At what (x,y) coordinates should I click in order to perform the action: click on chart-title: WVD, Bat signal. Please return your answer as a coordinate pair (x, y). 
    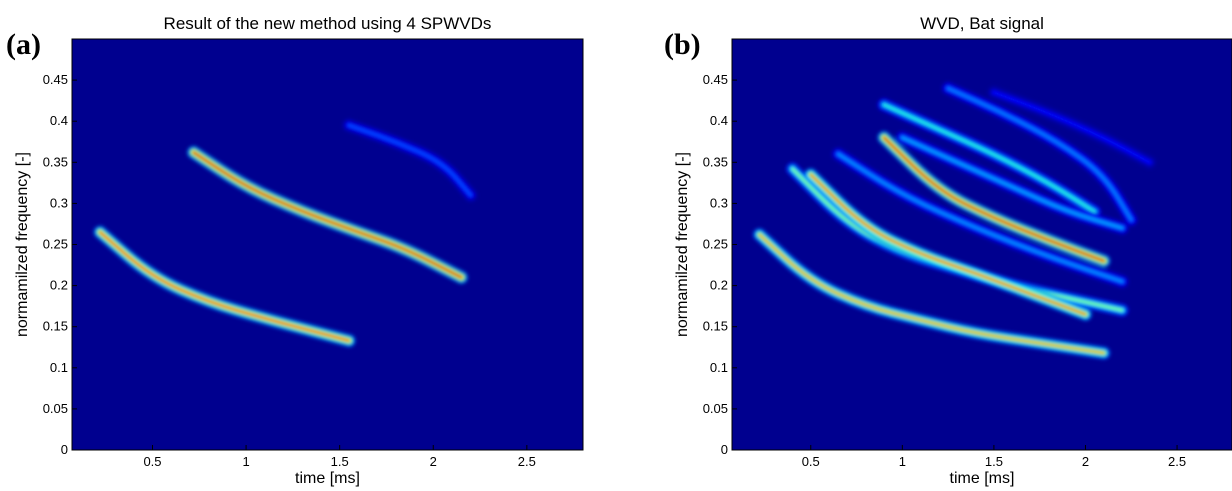
    Looking at the image, I should click on (982, 23).